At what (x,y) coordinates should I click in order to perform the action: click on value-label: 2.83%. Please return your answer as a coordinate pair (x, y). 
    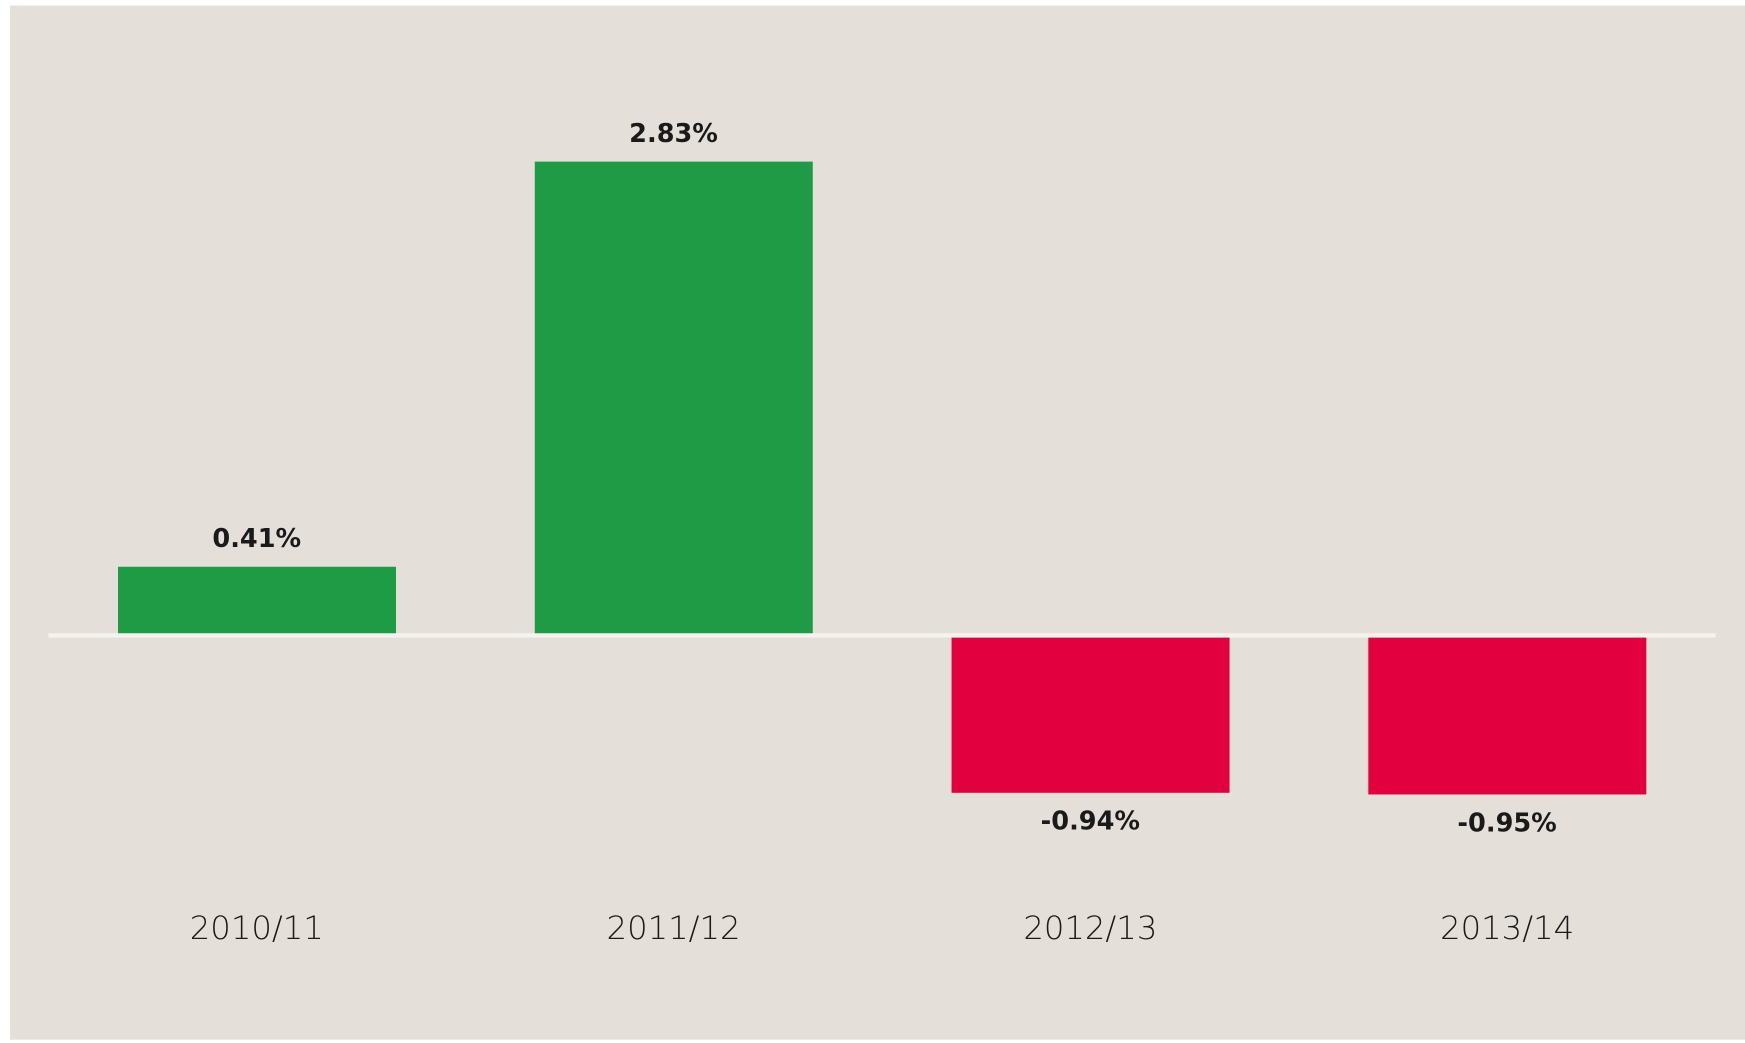
    Looking at the image, I should click on (673, 134).